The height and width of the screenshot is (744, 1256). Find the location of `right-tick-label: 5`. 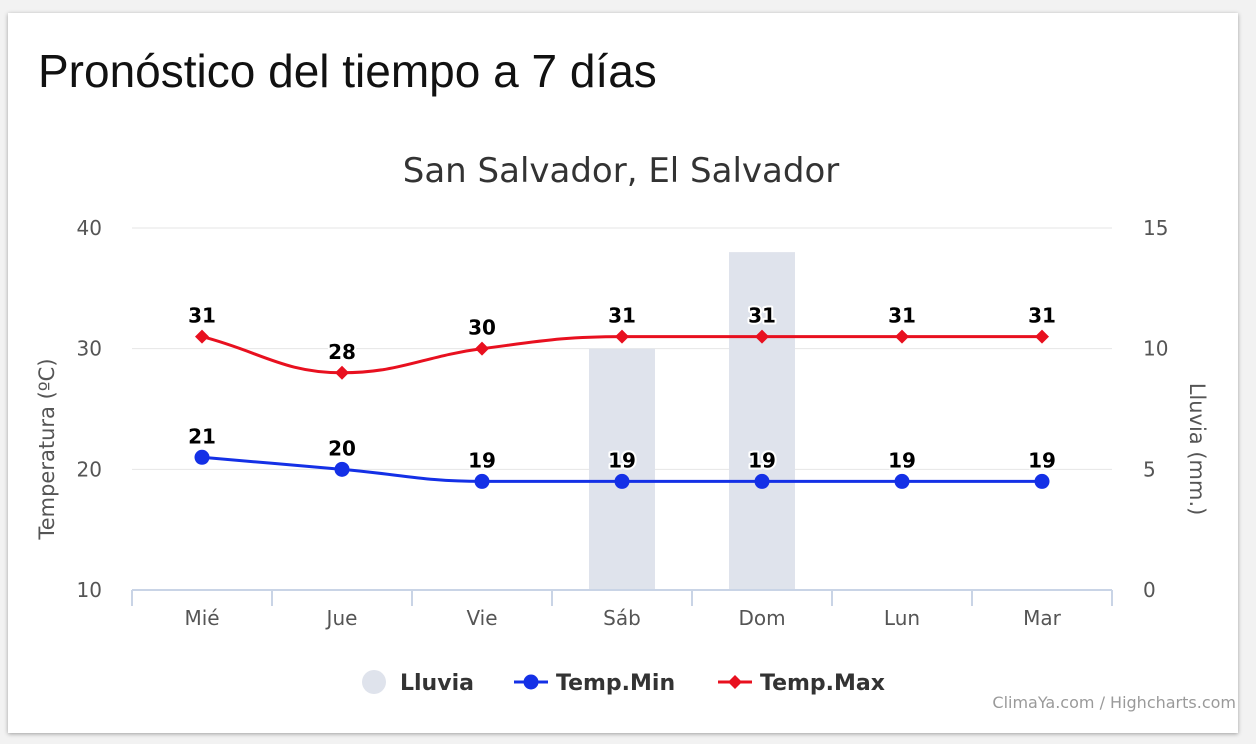

right-tick-label: 5 is located at coordinates (1149, 469).